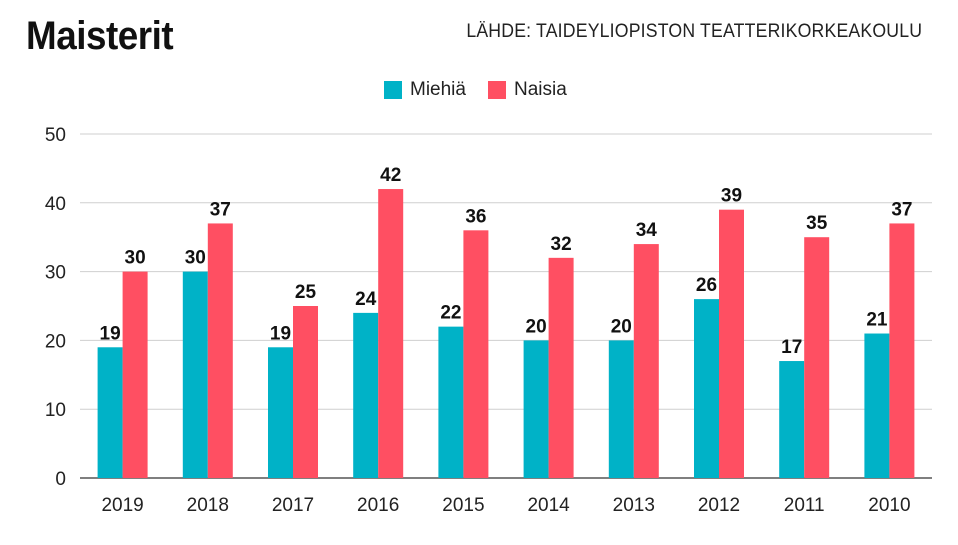 The image size is (958, 545). I want to click on y-tick-label-20: 20, so click(55, 341).